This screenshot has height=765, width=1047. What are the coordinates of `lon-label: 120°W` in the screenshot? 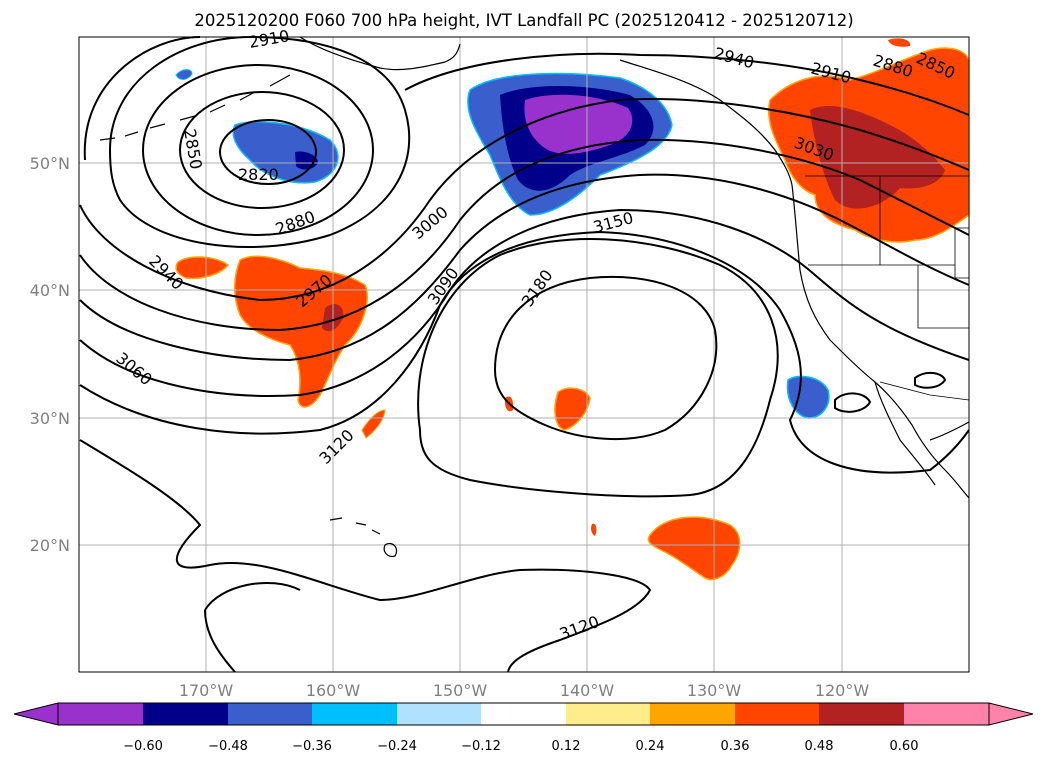 It's located at (842, 690).